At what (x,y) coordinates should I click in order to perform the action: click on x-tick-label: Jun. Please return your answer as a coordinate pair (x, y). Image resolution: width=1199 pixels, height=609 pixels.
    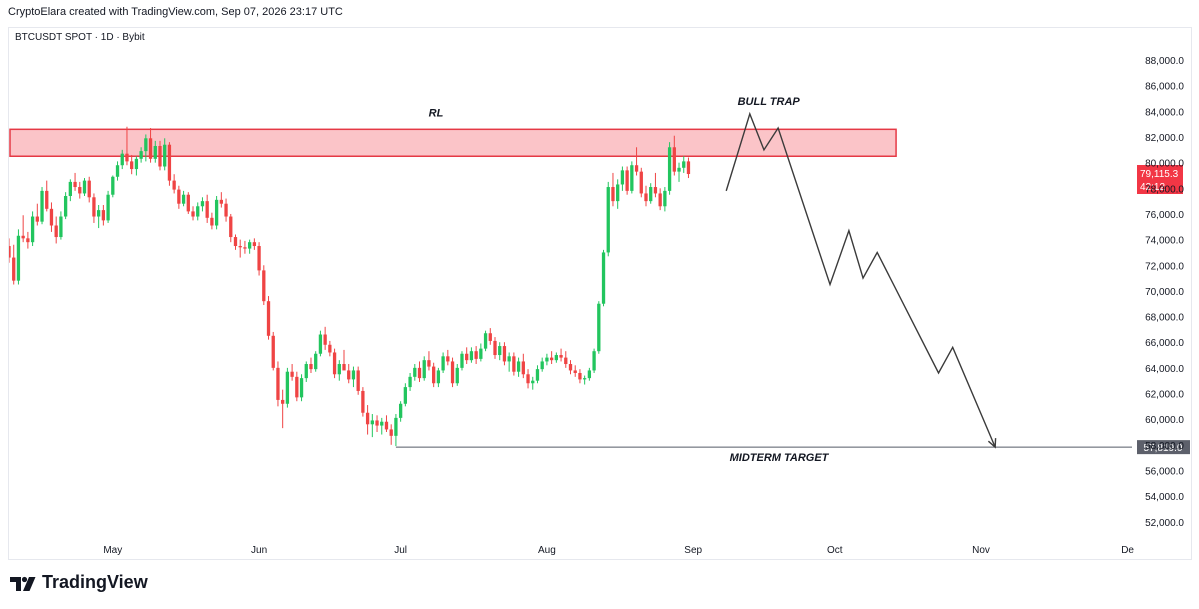
    Looking at the image, I should click on (259, 550).